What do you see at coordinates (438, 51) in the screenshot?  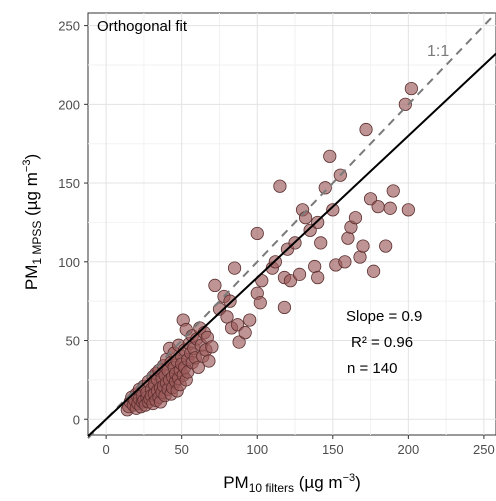 I see `one-to-one-label: 1:1` at bounding box center [438, 51].